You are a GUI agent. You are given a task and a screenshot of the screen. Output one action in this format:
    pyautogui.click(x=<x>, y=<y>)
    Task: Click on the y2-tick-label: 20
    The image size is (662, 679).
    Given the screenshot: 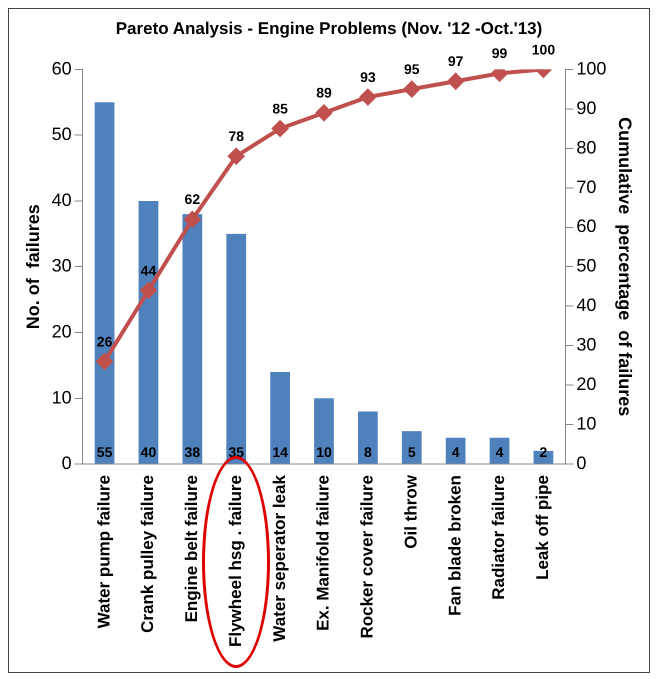 What is the action you would take?
    pyautogui.click(x=586, y=384)
    